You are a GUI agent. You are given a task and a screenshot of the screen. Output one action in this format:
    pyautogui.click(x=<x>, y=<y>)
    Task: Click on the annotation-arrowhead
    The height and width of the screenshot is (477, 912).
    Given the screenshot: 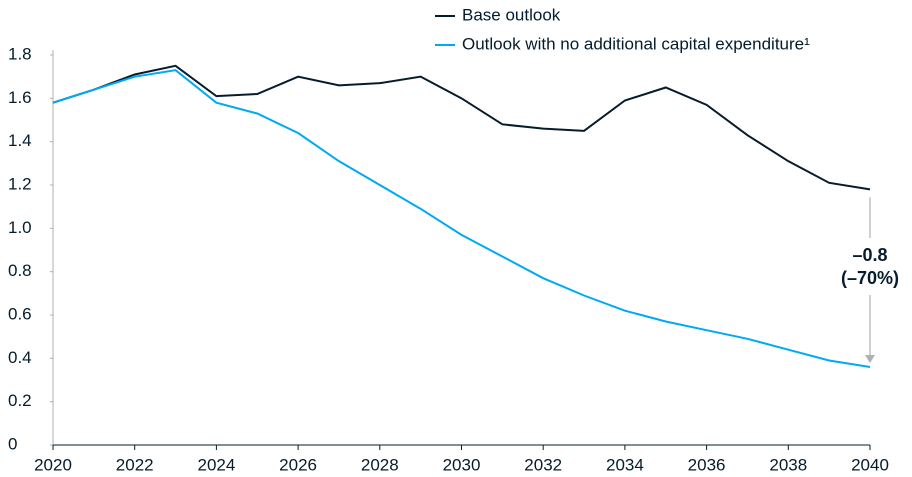 What is the action you would take?
    pyautogui.click(x=870, y=359)
    